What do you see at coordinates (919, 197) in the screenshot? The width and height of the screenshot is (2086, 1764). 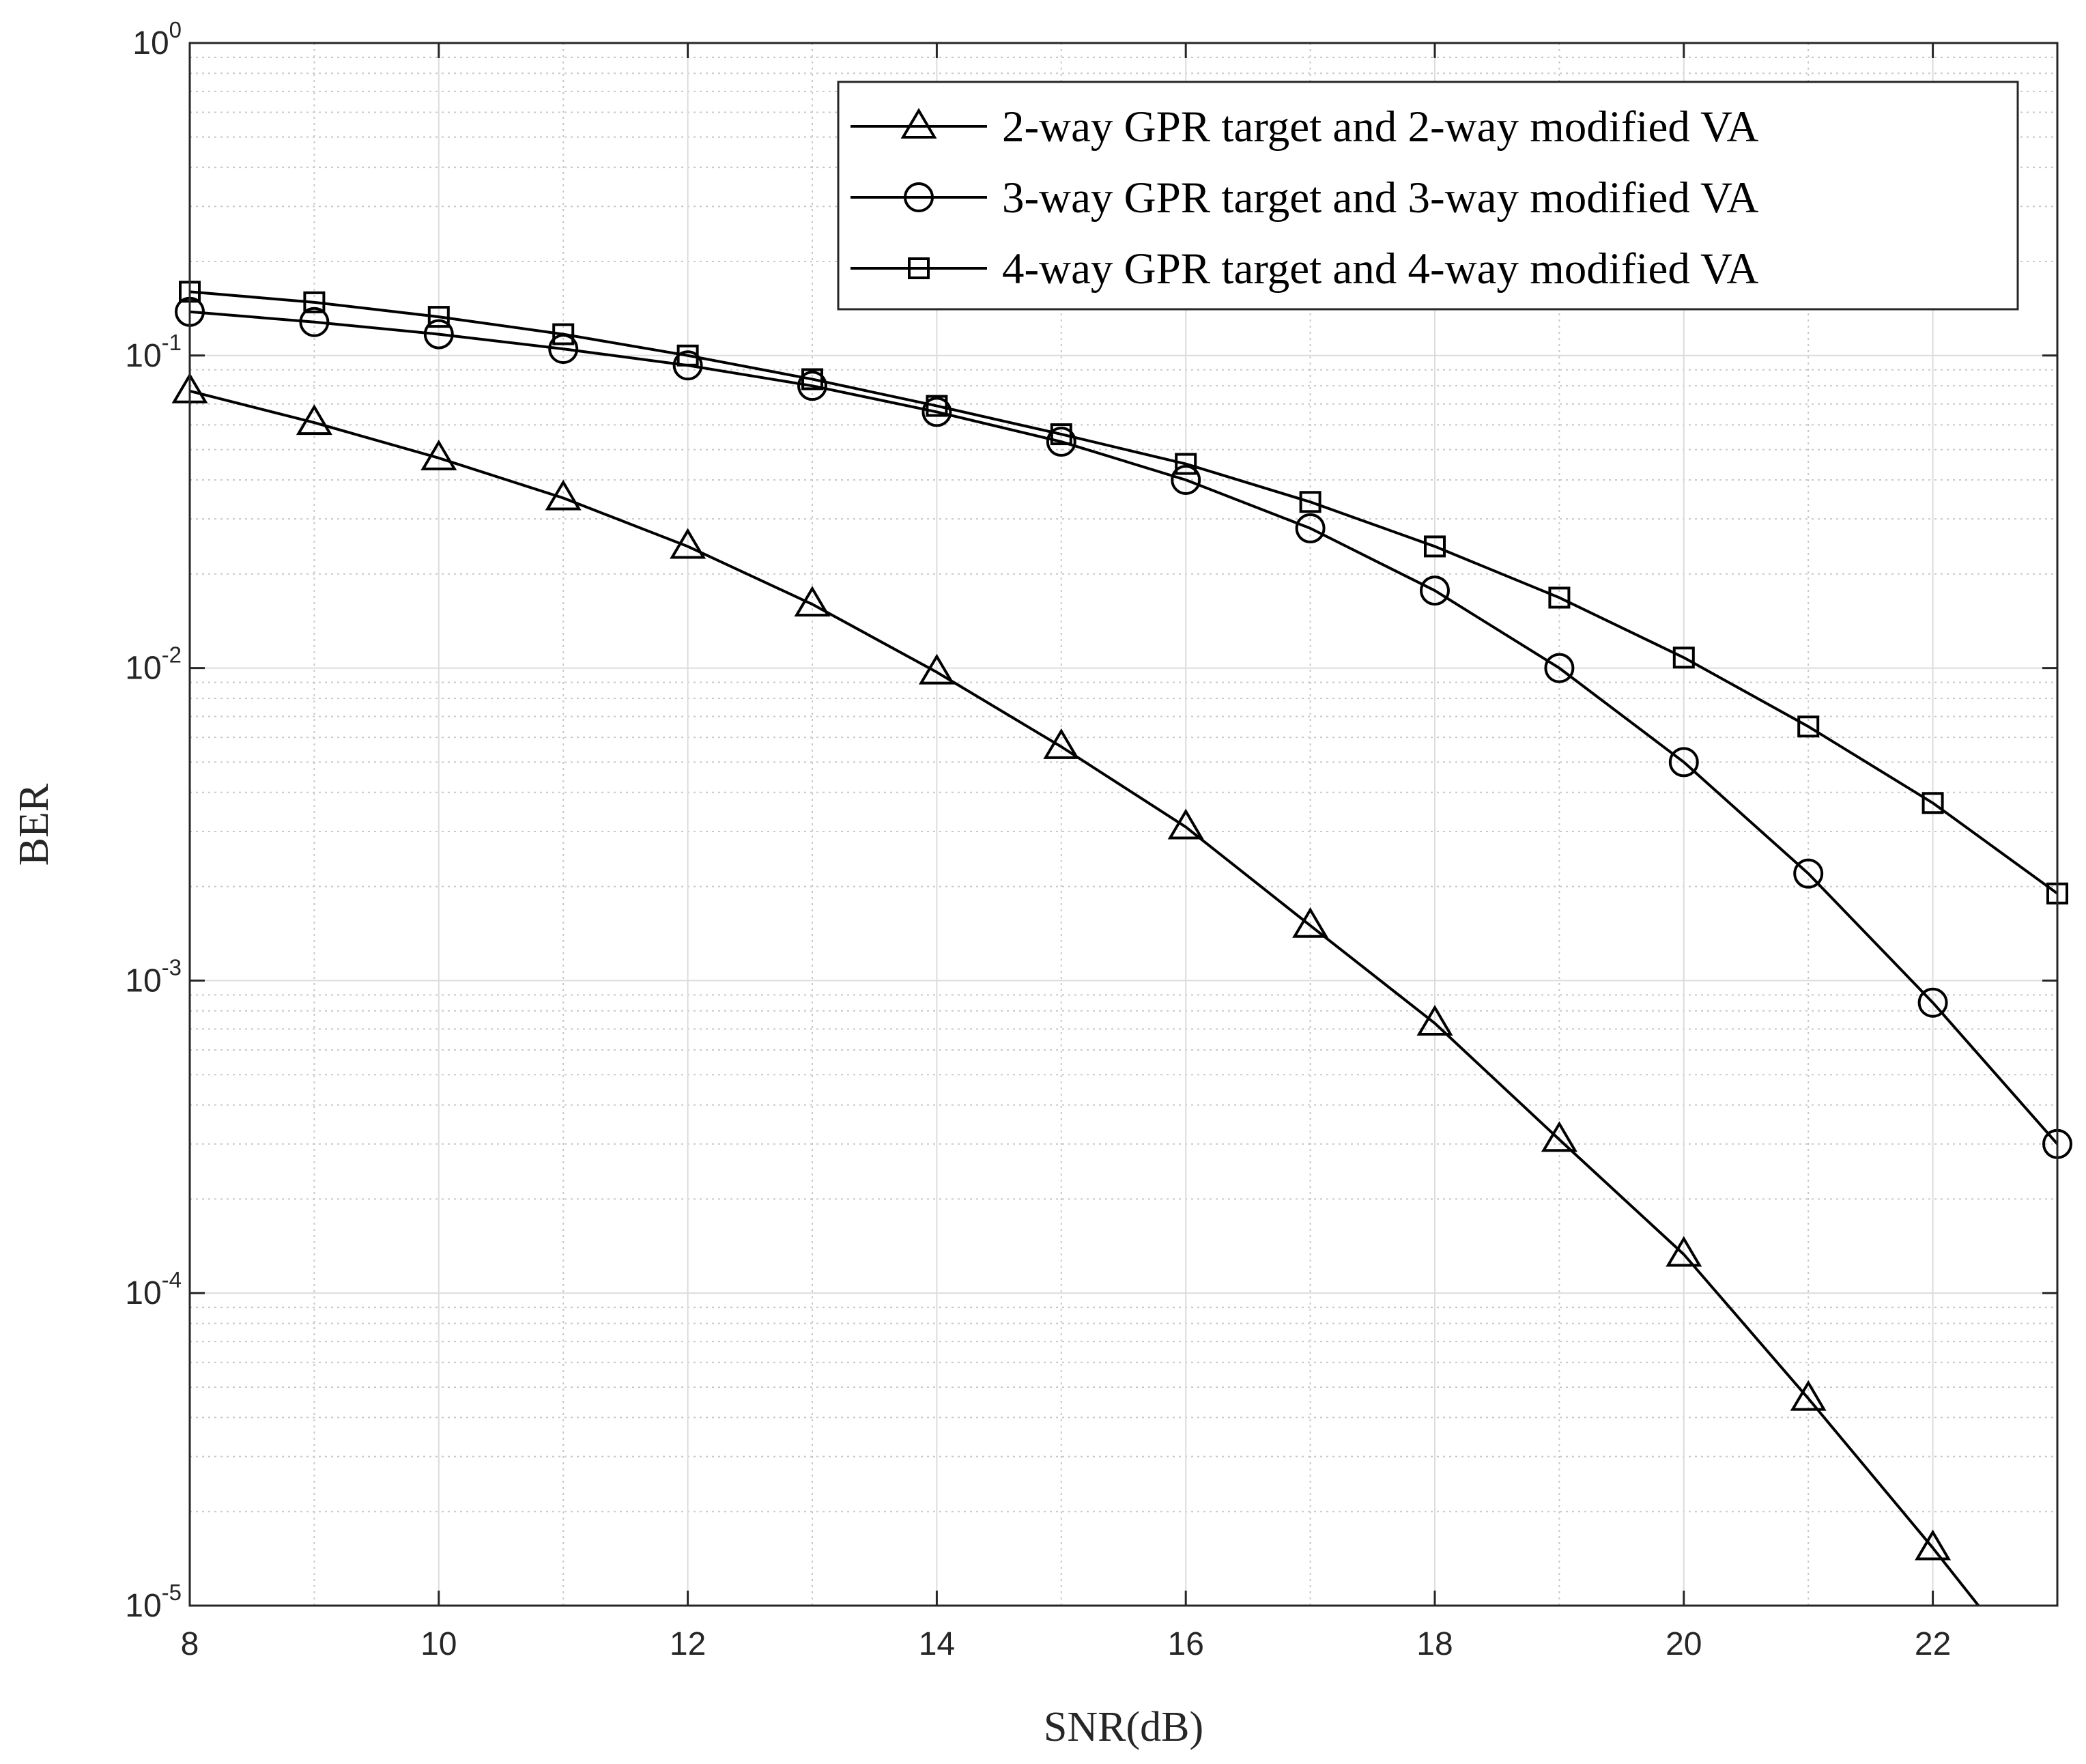 I see `legend-marker-circle` at bounding box center [919, 197].